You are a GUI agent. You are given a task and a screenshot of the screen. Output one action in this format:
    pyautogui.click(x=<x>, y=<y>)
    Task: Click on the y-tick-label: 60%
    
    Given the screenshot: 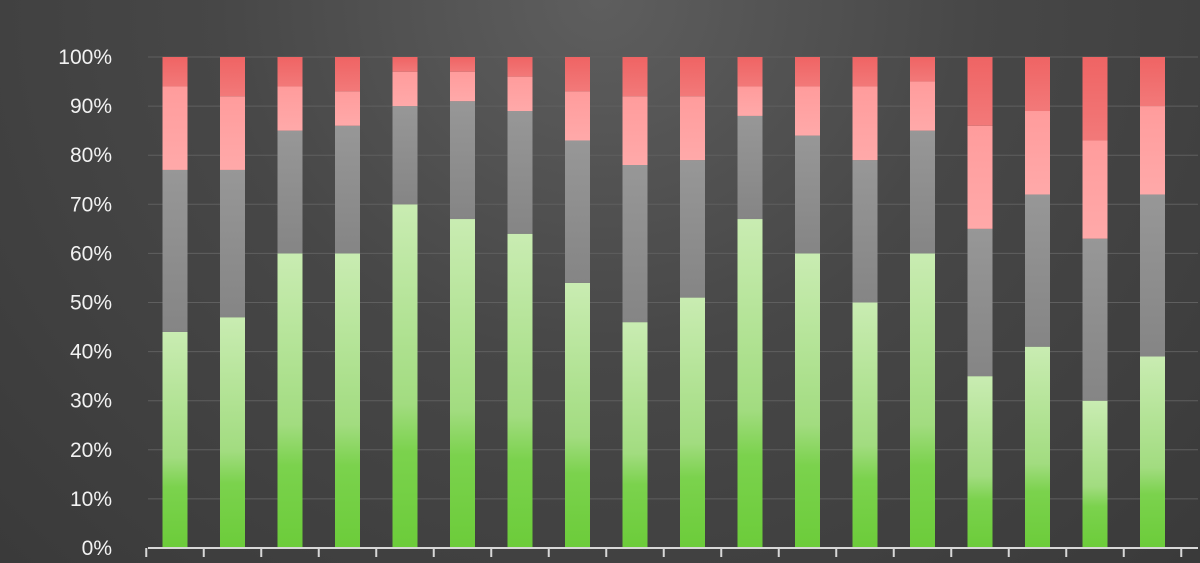 What is the action you would take?
    pyautogui.click(x=91, y=253)
    